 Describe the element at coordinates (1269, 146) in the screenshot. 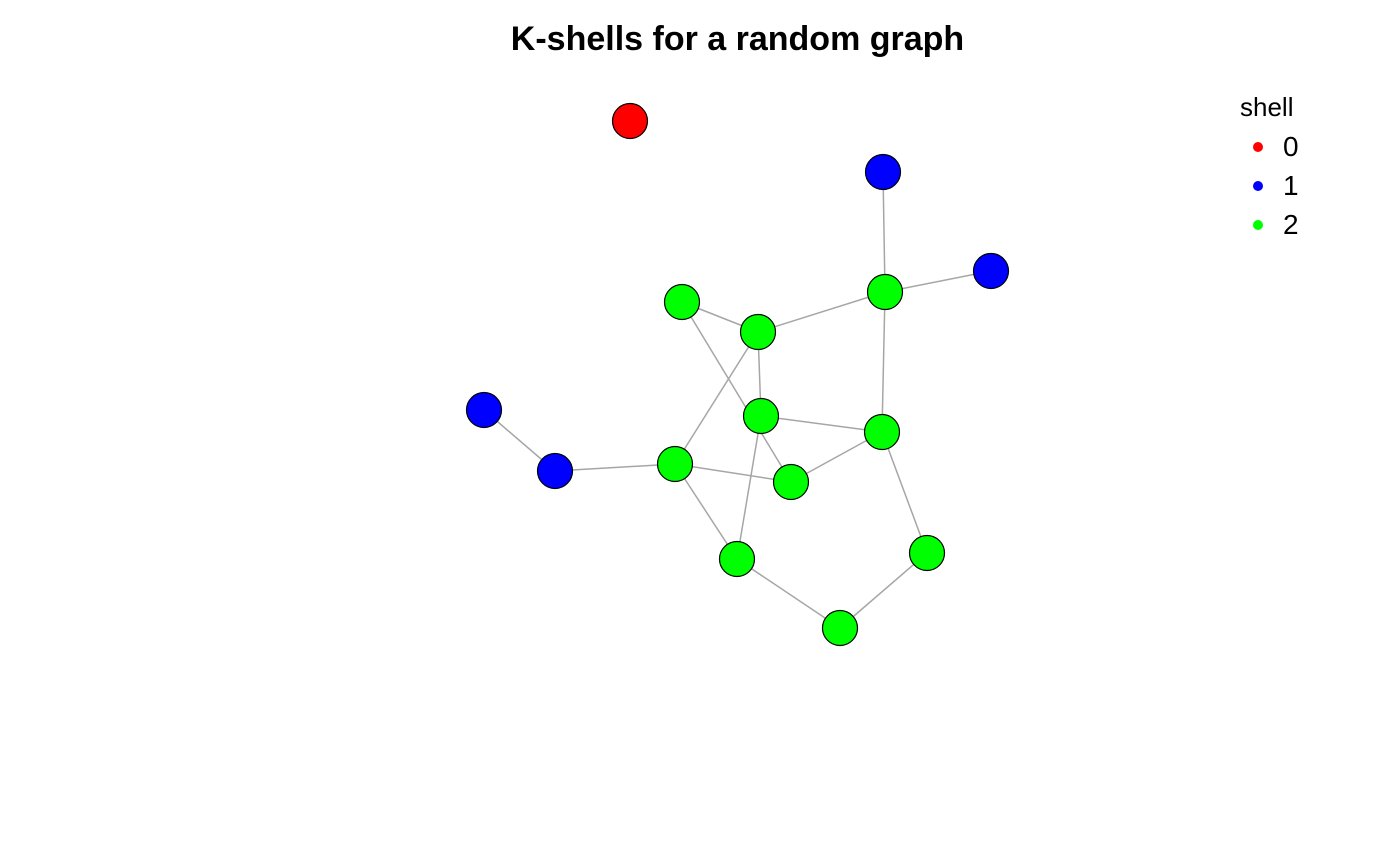

I see `legend-entry-0: 0` at that location.